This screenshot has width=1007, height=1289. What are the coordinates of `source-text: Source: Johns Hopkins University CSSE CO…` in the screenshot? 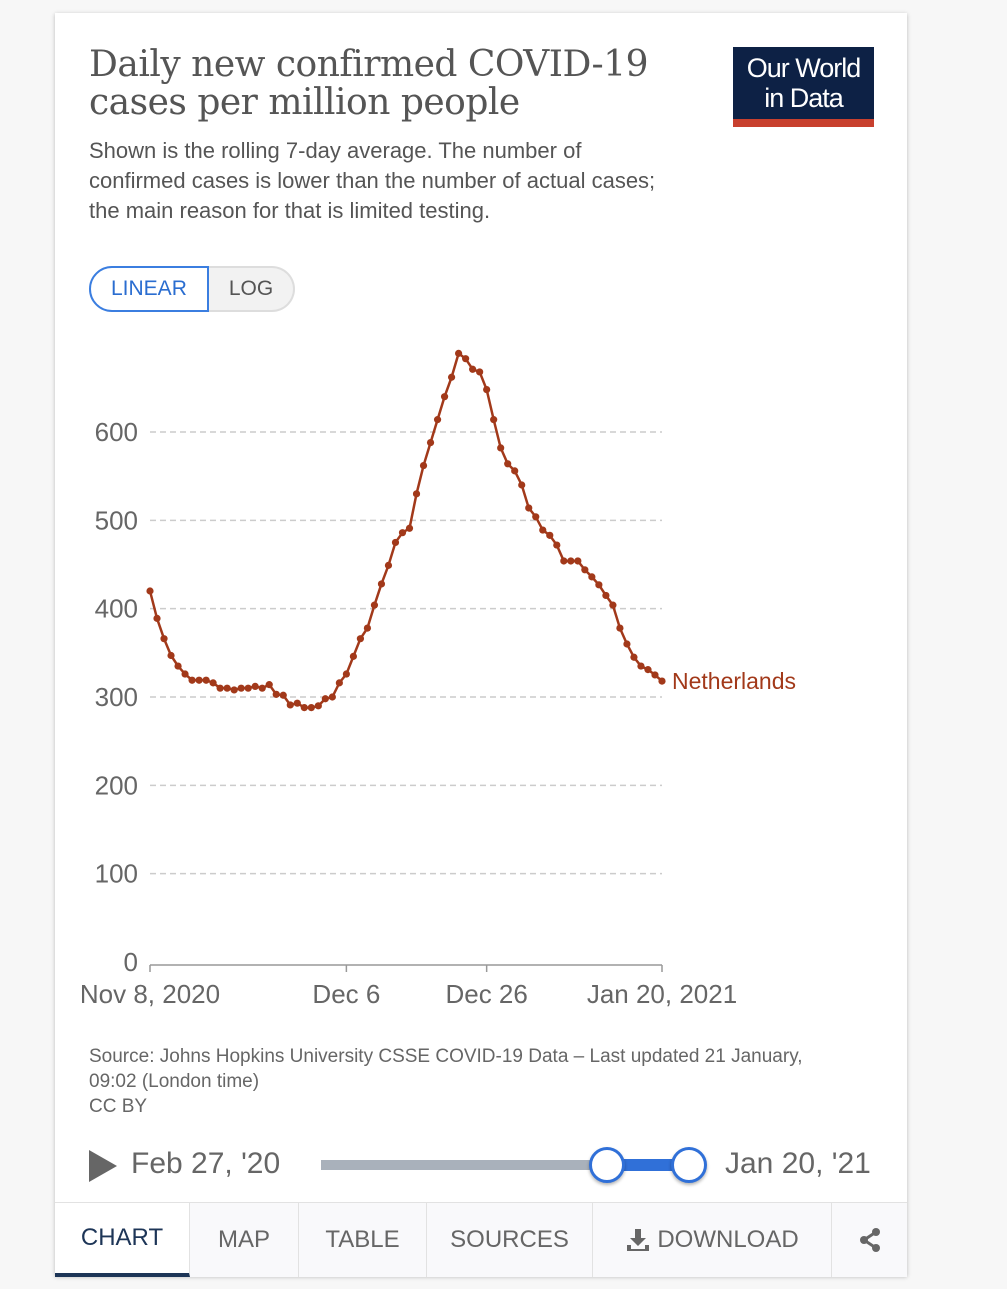 It's located at (446, 1069).